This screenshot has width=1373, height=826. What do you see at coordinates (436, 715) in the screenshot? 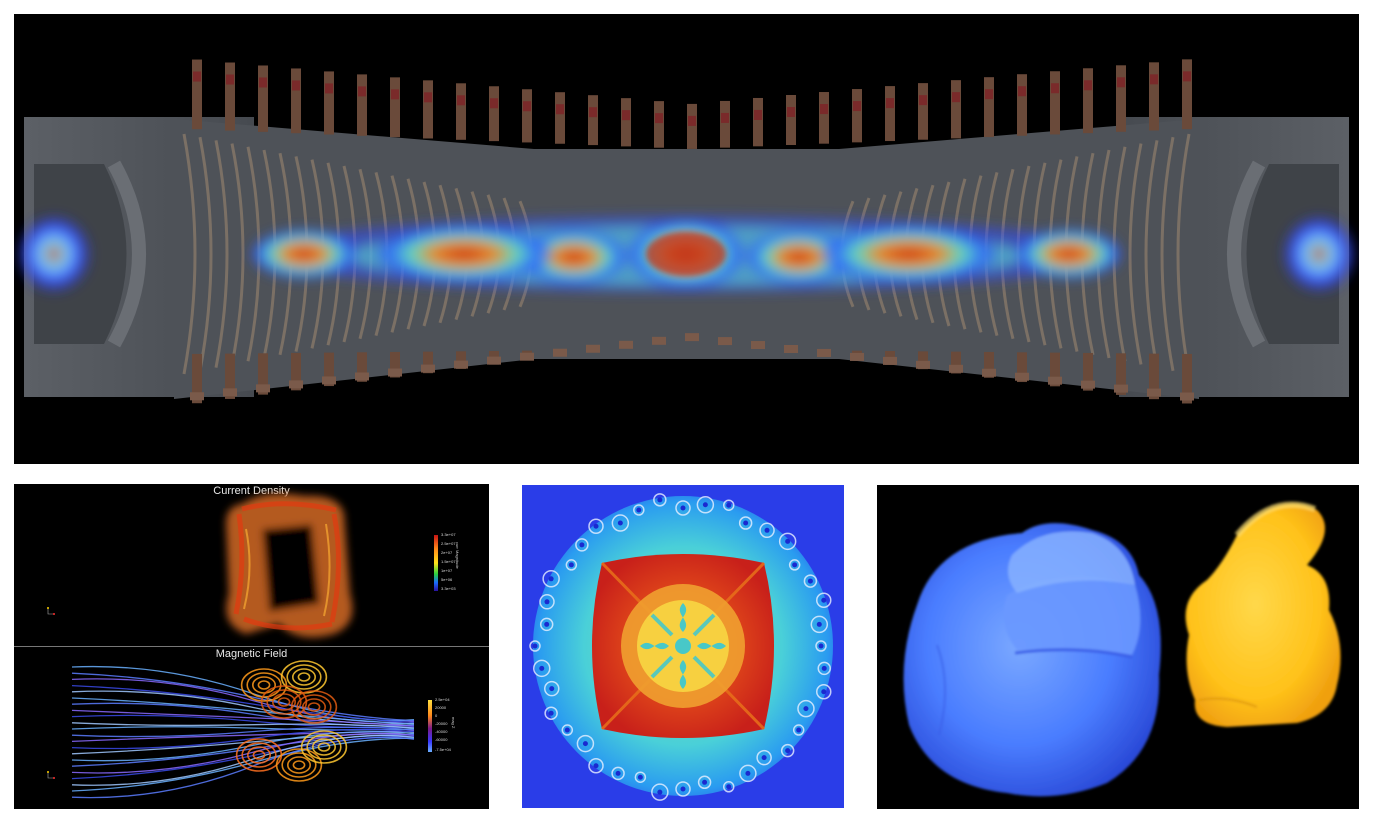
I see `mf-tick: 0` at bounding box center [436, 715].